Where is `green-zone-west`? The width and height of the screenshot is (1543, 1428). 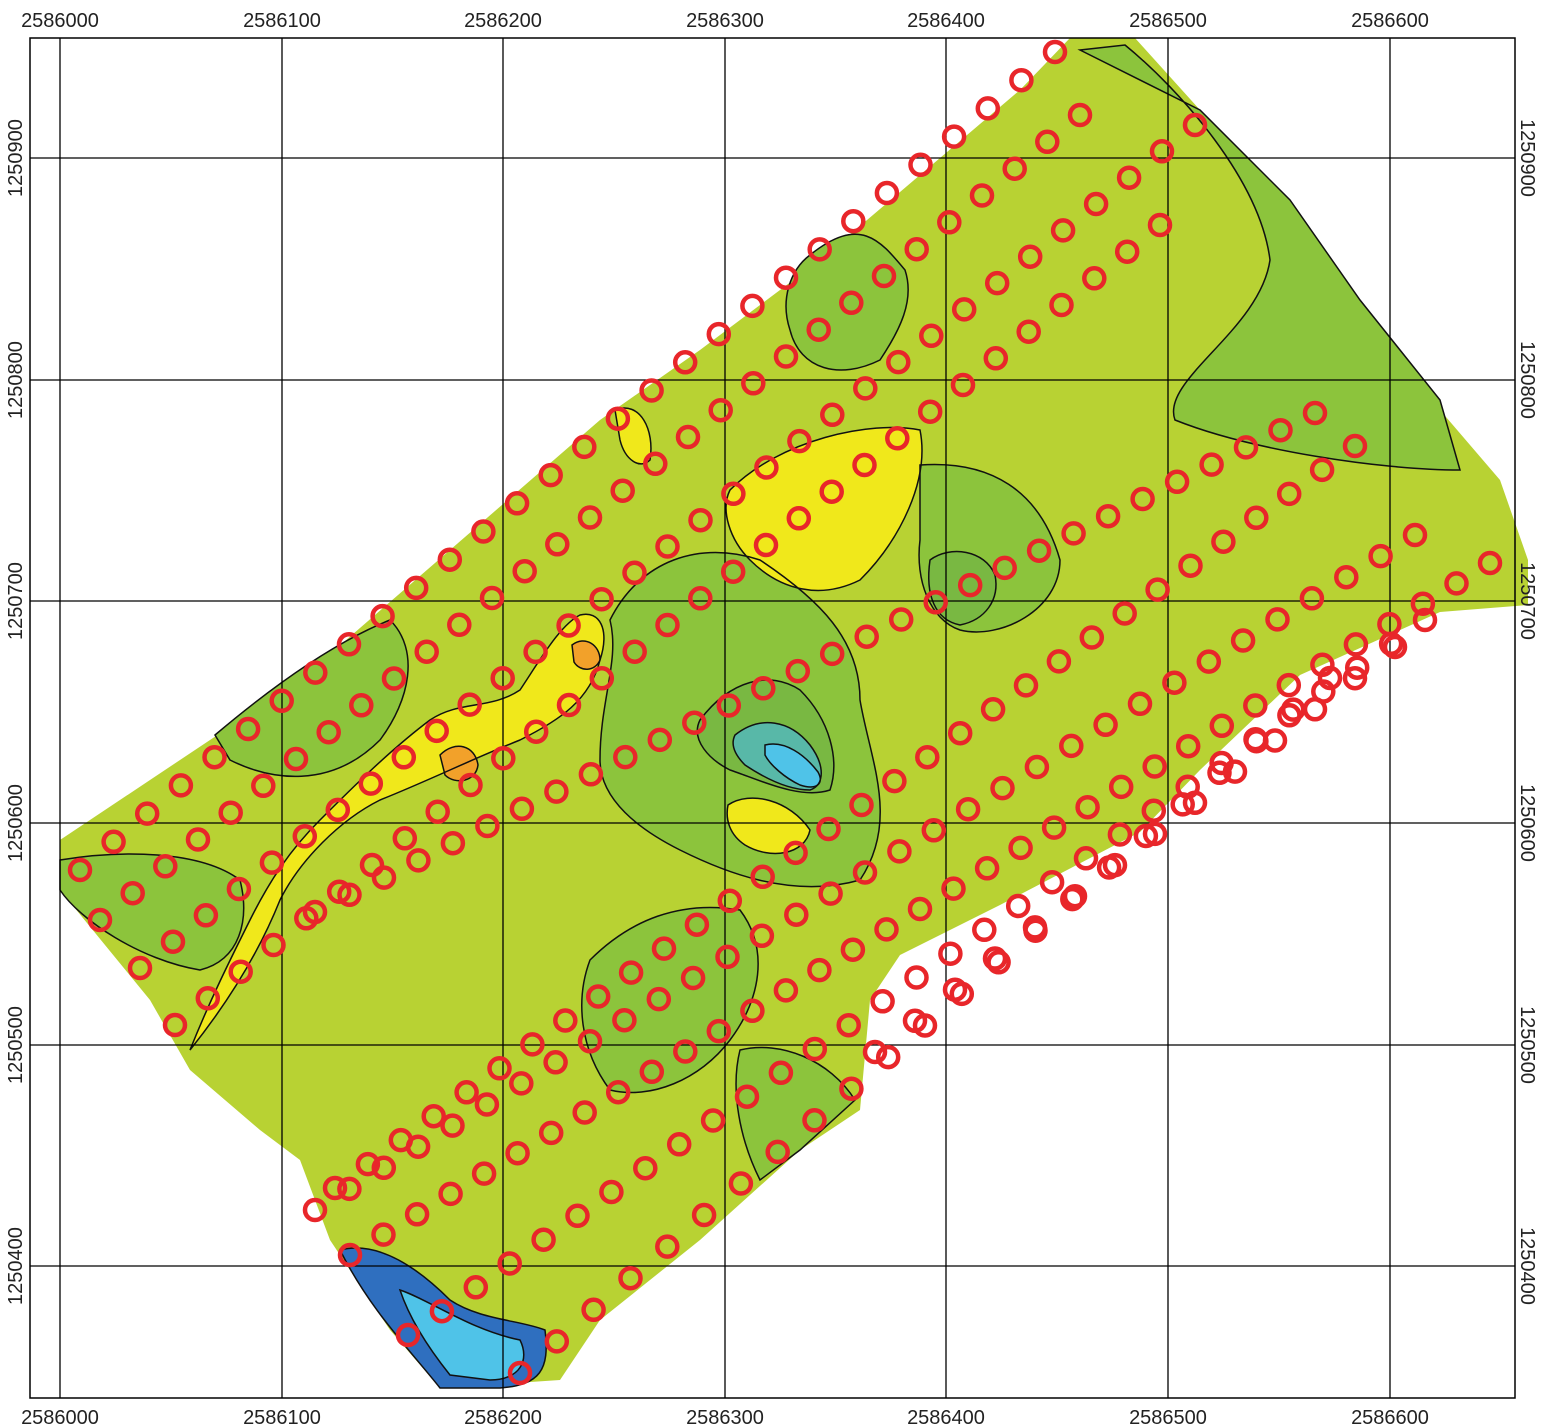 green-zone-west is located at coordinates (152, 912).